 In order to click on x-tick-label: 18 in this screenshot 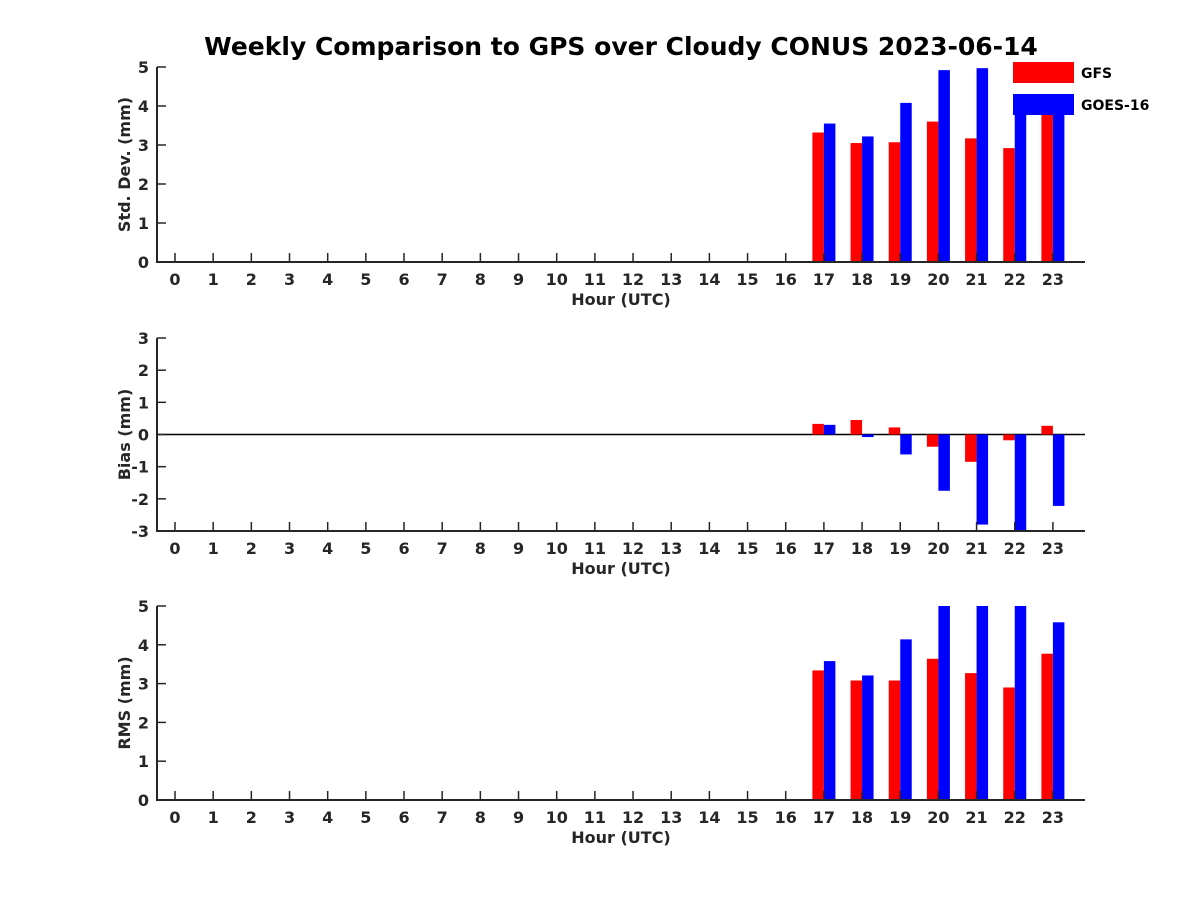, I will do `click(862, 548)`.